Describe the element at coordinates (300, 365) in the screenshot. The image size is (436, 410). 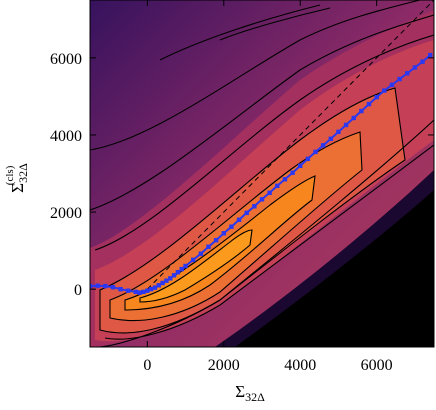
I see `x-tick-label: 4000` at that location.